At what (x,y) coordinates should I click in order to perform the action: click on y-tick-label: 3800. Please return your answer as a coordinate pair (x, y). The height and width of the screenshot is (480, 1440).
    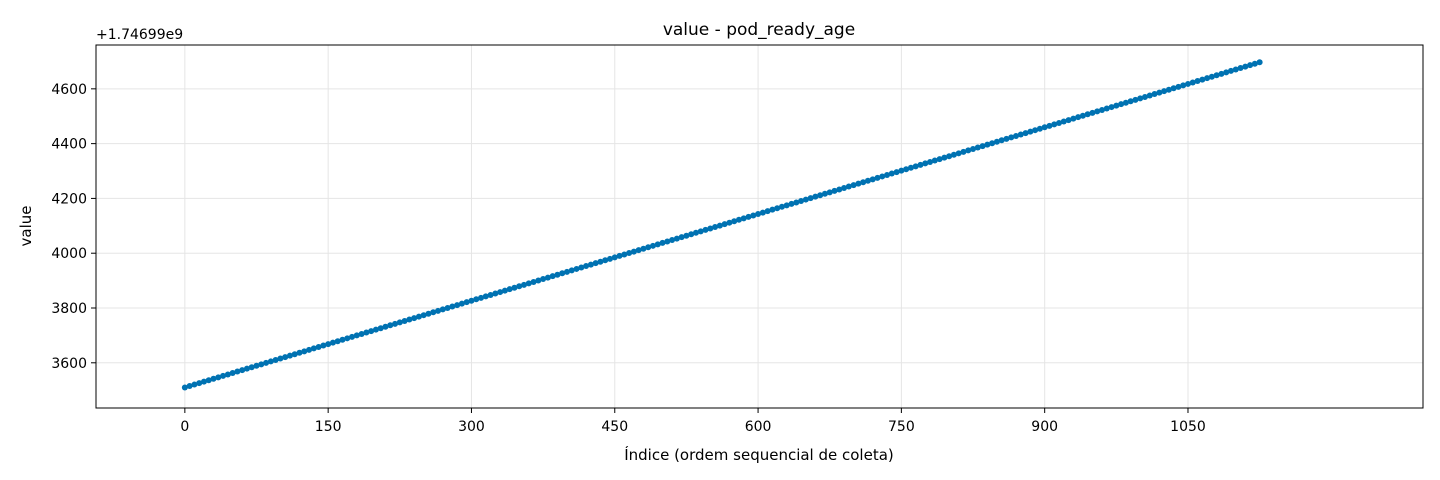
    Looking at the image, I should click on (69, 309).